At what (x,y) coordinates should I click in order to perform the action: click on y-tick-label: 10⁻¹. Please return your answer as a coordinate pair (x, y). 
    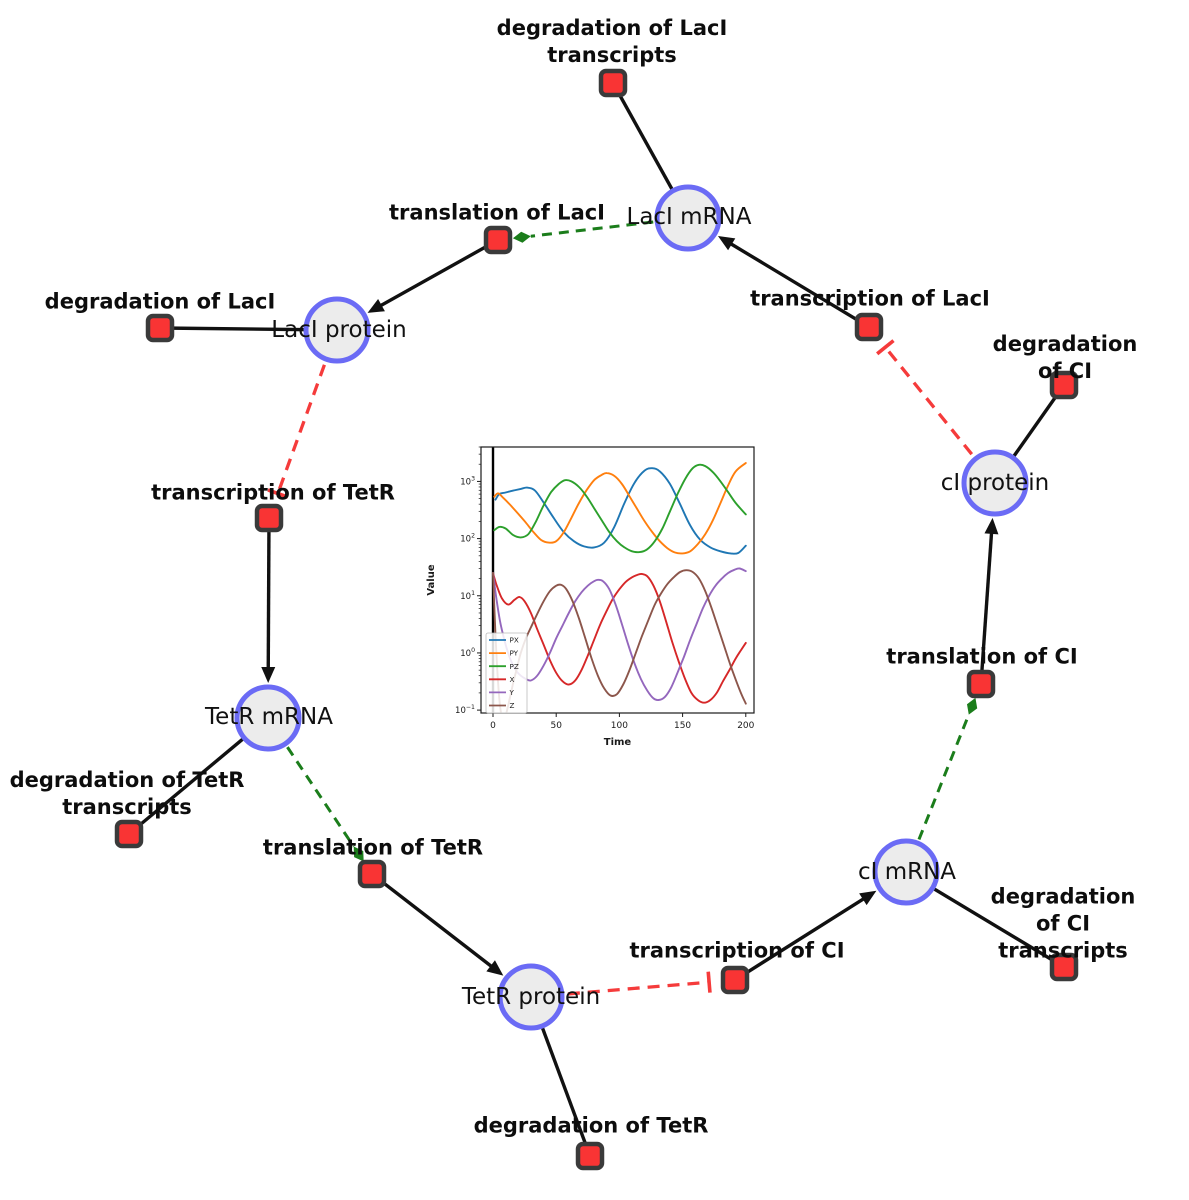
    Looking at the image, I should click on (465, 710).